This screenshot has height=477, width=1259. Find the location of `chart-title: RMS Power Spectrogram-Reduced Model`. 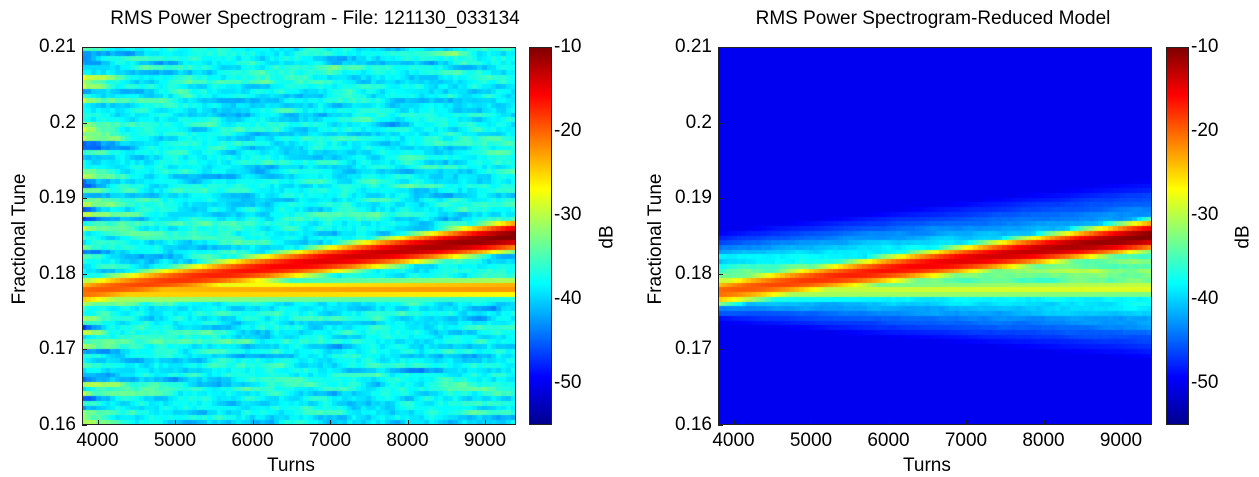

chart-title: RMS Power Spectrogram-Reduced Model is located at coordinates (933, 18).